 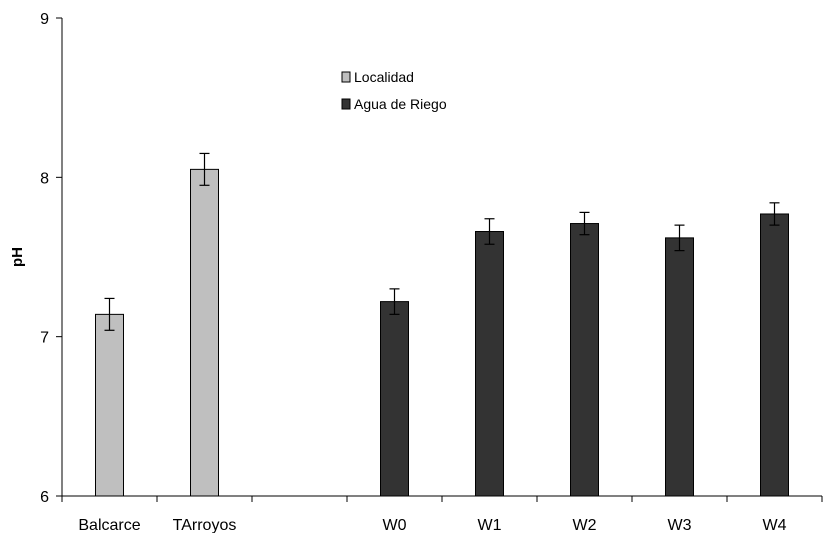 I want to click on legend: Localidad Agua de Riego, so click(x=394, y=90).